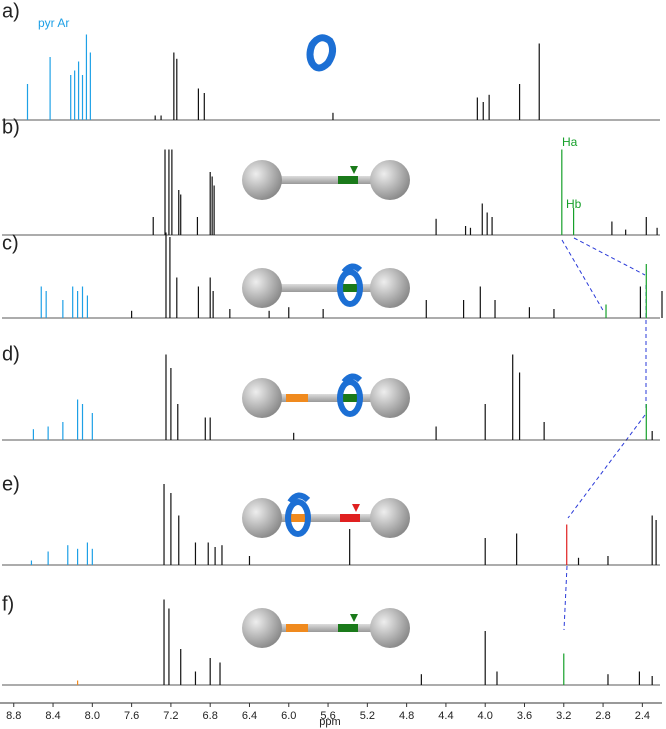 The width and height of the screenshot is (666, 729). Describe the element at coordinates (131, 716) in the screenshot. I see `x-tick-label: 7.6` at that location.